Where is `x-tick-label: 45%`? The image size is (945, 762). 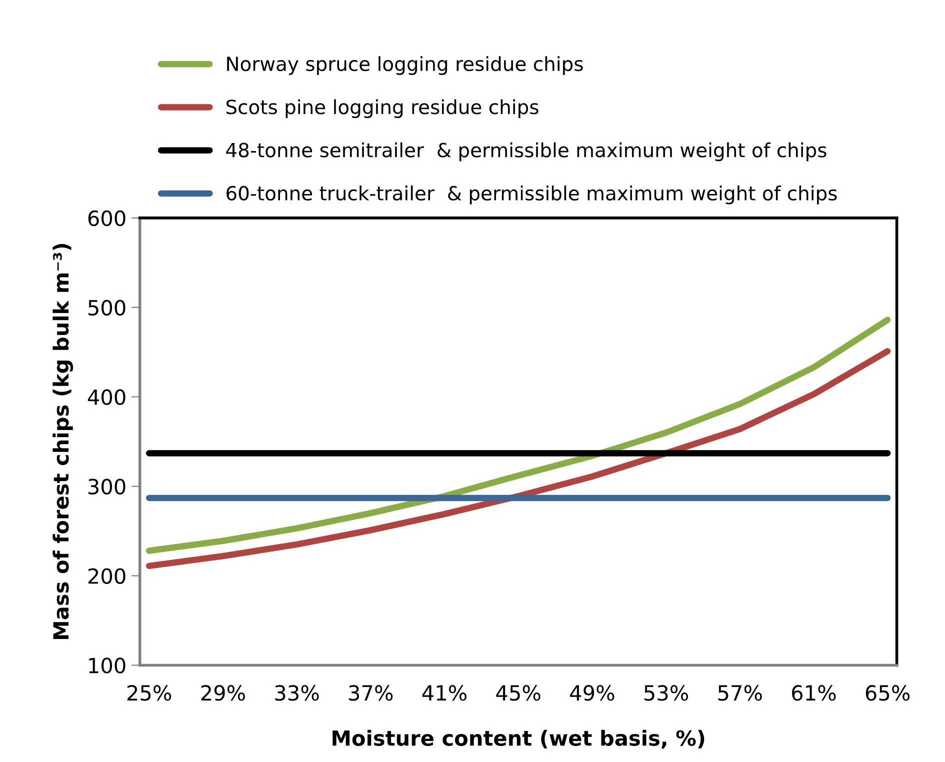
x-tick-label: 45% is located at coordinates (518, 693).